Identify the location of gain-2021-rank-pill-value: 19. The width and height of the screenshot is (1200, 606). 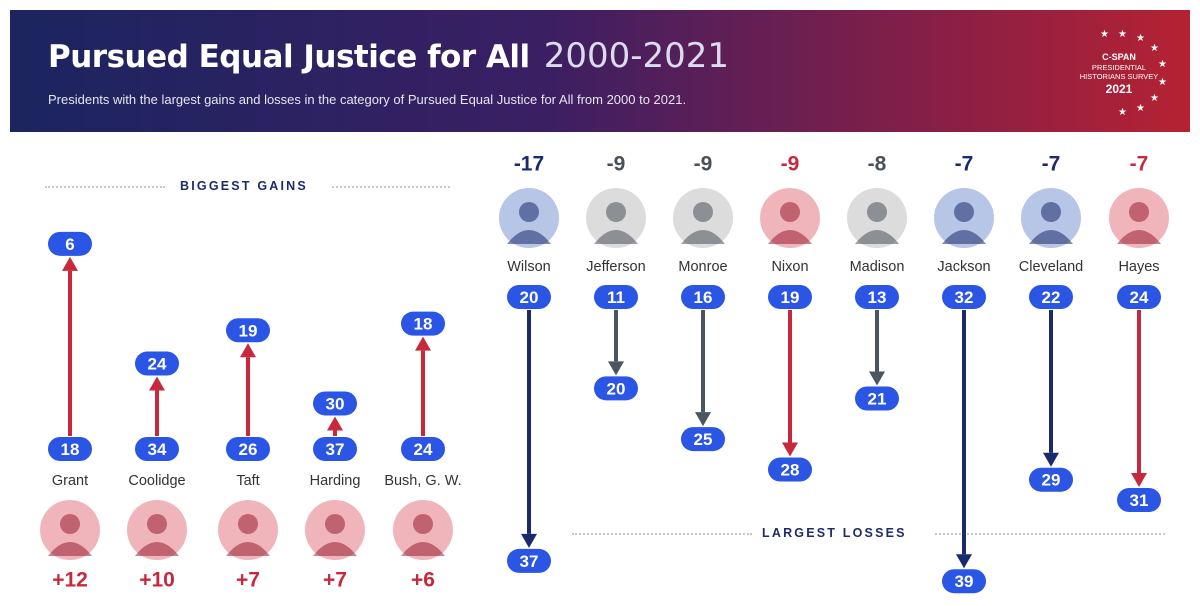
(248, 330).